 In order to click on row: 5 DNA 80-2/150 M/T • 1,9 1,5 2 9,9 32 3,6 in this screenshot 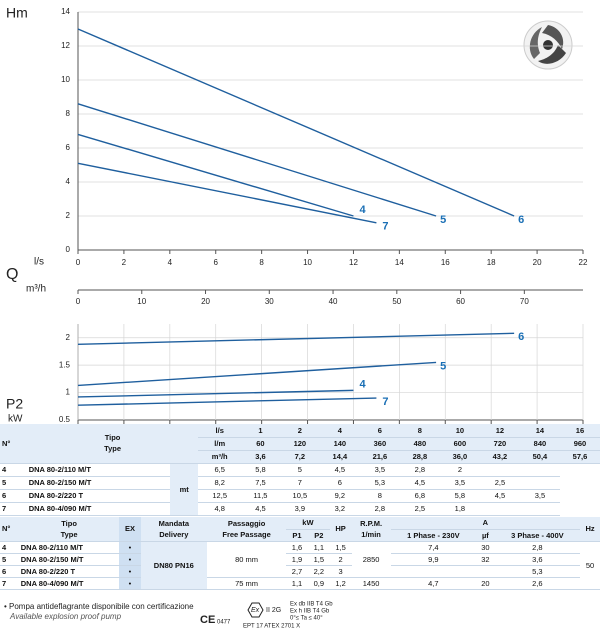, I will do `click(300, 559)`.